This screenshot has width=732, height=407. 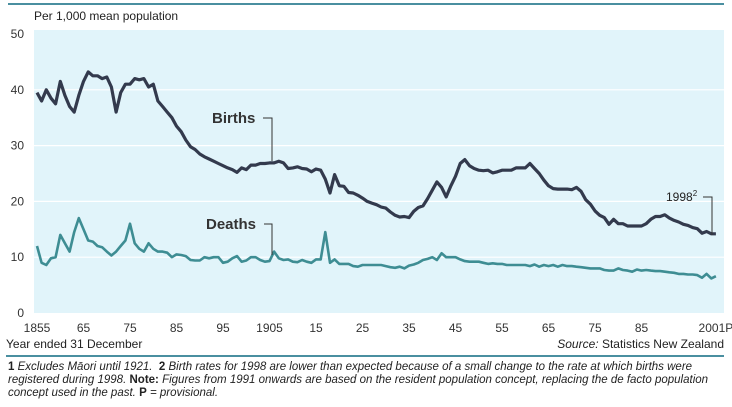 What do you see at coordinates (378, 328) in the screenshot?
I see `x-ticks: 1855 65 75 85 95 1905 15 25 35 45 55 65 75 85 2001P` at bounding box center [378, 328].